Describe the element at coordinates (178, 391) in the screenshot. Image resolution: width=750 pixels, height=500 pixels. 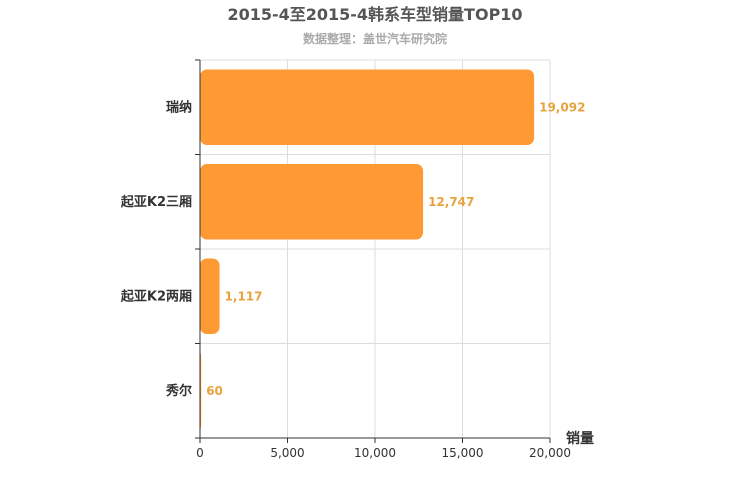
I see `y-tick-label: 秀尔` at that location.